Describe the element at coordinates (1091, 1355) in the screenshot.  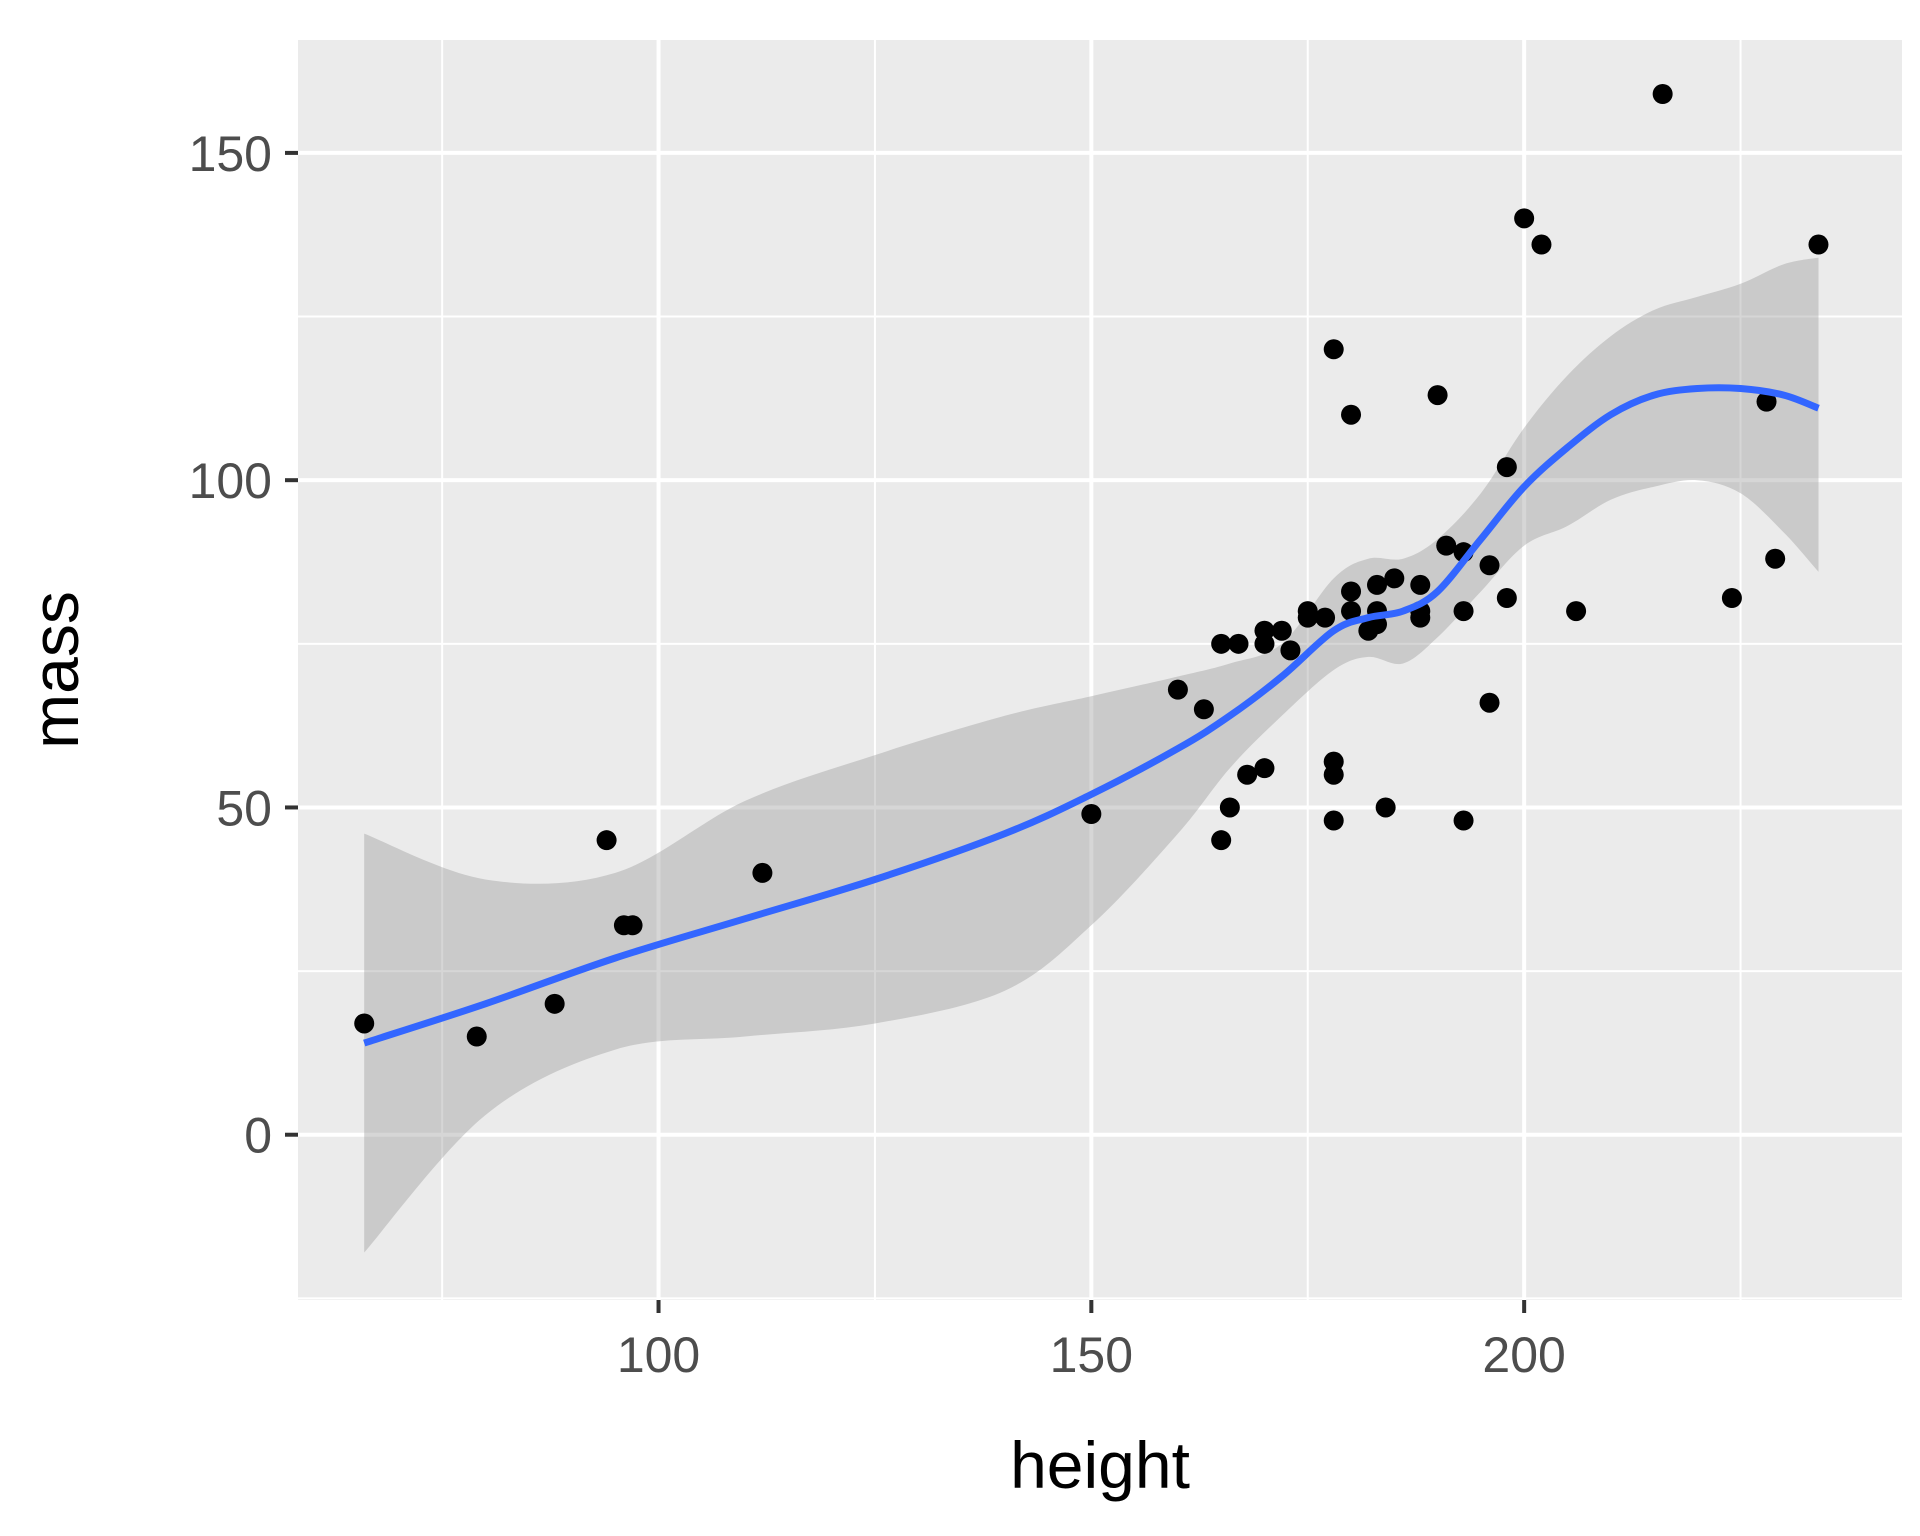
I see `x-tick-label: 150` at that location.